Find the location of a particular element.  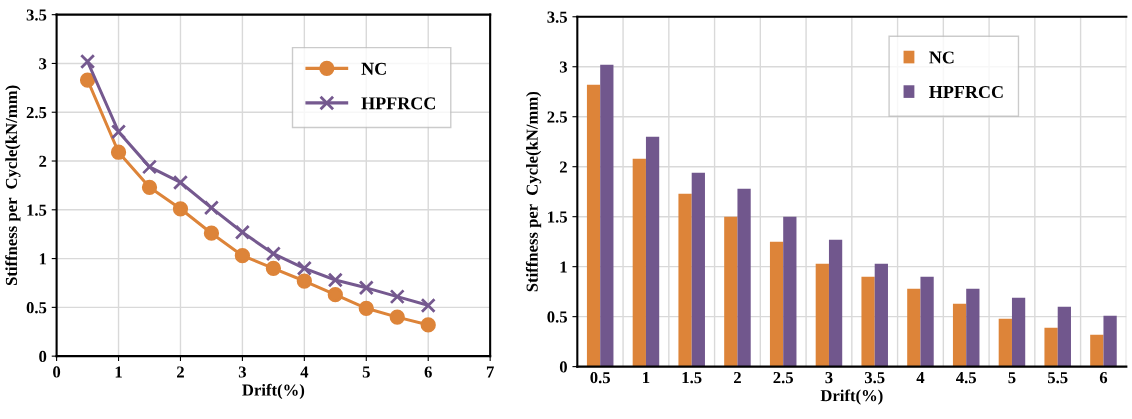

x-tick-label: 2.5 is located at coordinates (783, 378).